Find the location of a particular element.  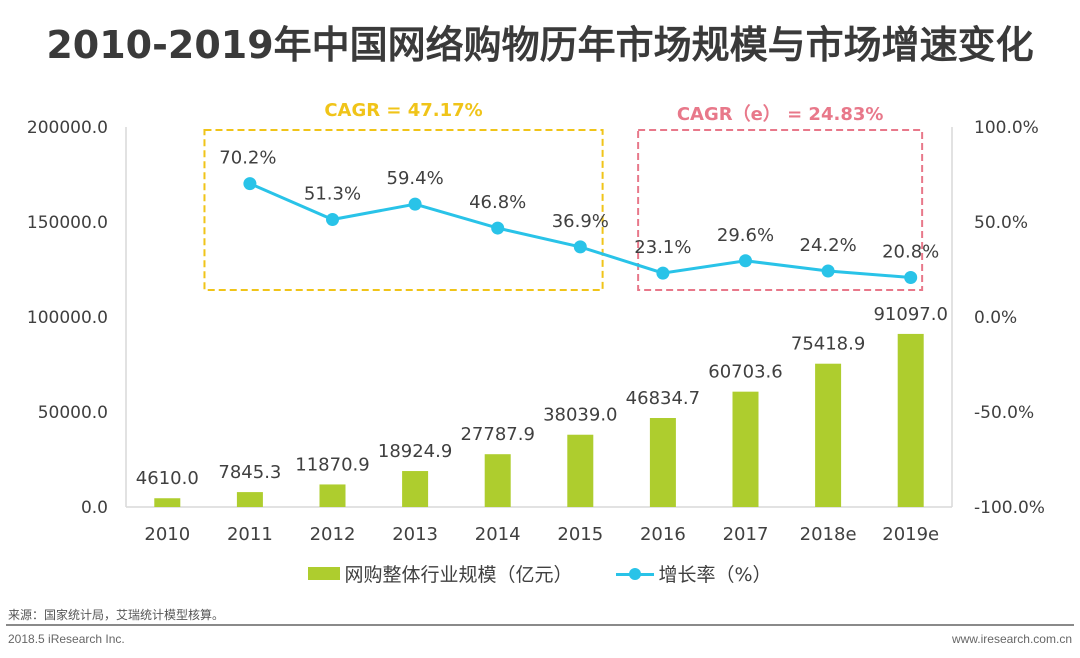

bar-value-label: 18924.9 is located at coordinates (415, 451).